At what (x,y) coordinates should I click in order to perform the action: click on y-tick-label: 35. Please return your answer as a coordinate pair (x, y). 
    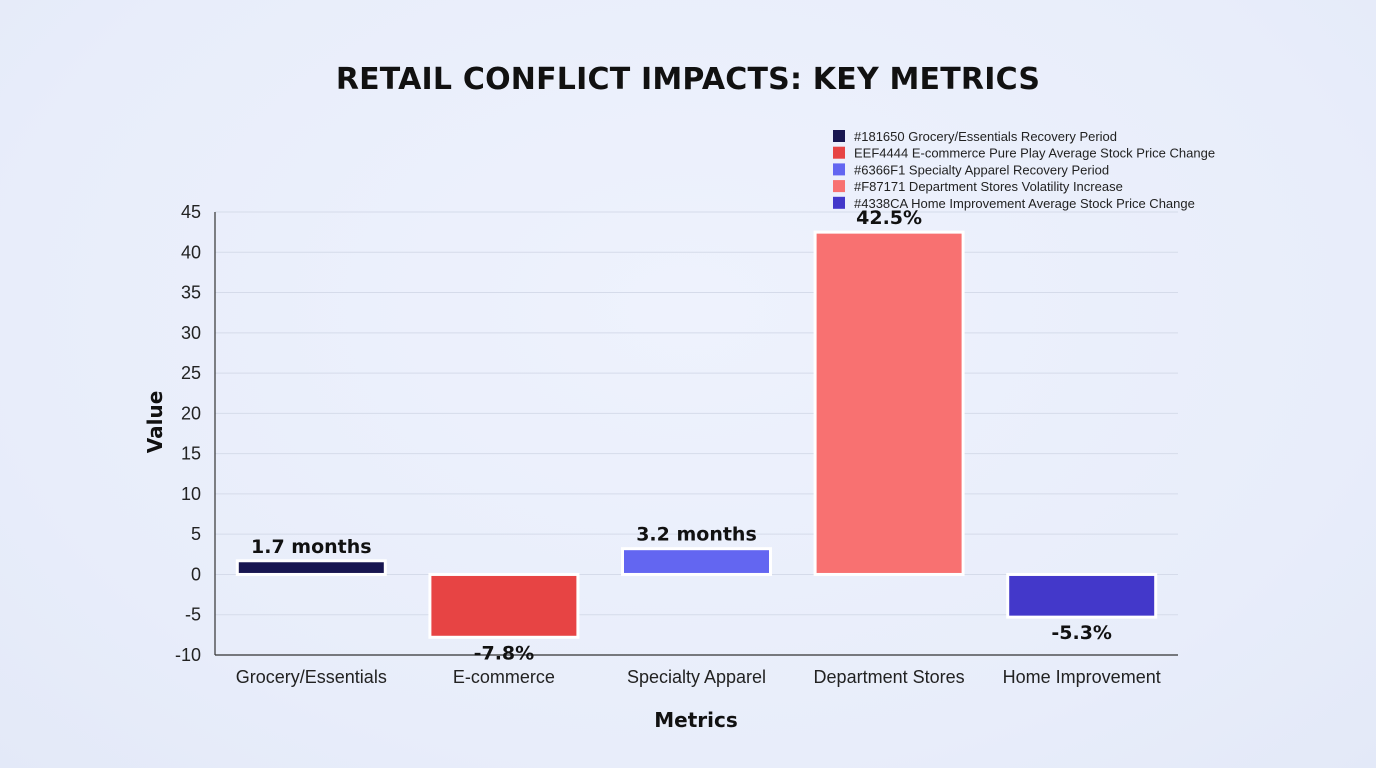
    Looking at the image, I should click on (191, 293).